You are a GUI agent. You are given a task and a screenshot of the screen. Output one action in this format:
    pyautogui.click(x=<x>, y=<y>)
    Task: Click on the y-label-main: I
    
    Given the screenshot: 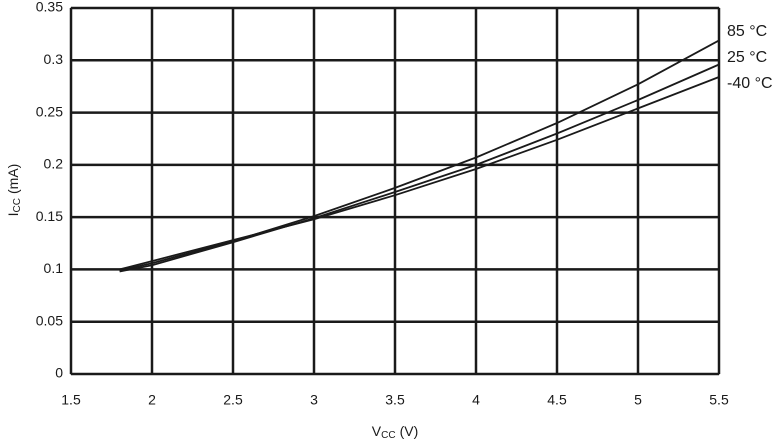 What is the action you would take?
    pyautogui.click(x=13, y=214)
    